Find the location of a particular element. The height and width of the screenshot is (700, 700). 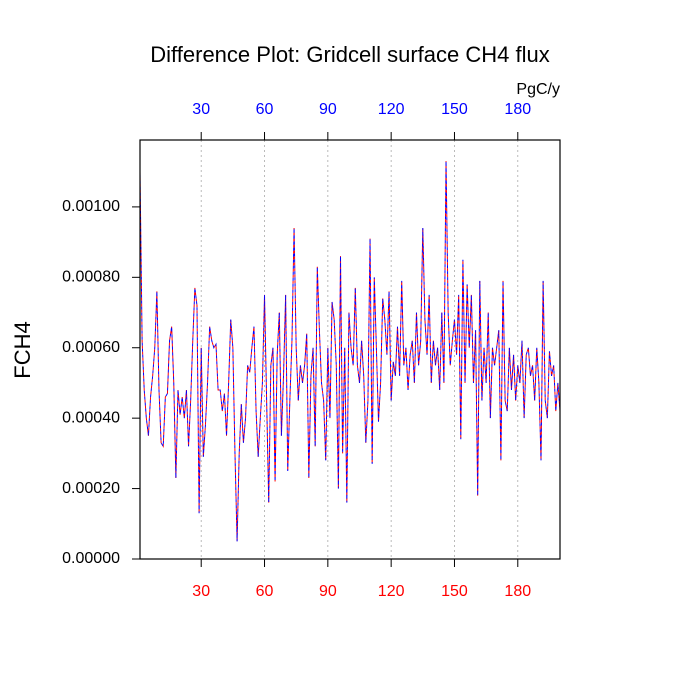

top-tick-label: 30 is located at coordinates (201, 109).